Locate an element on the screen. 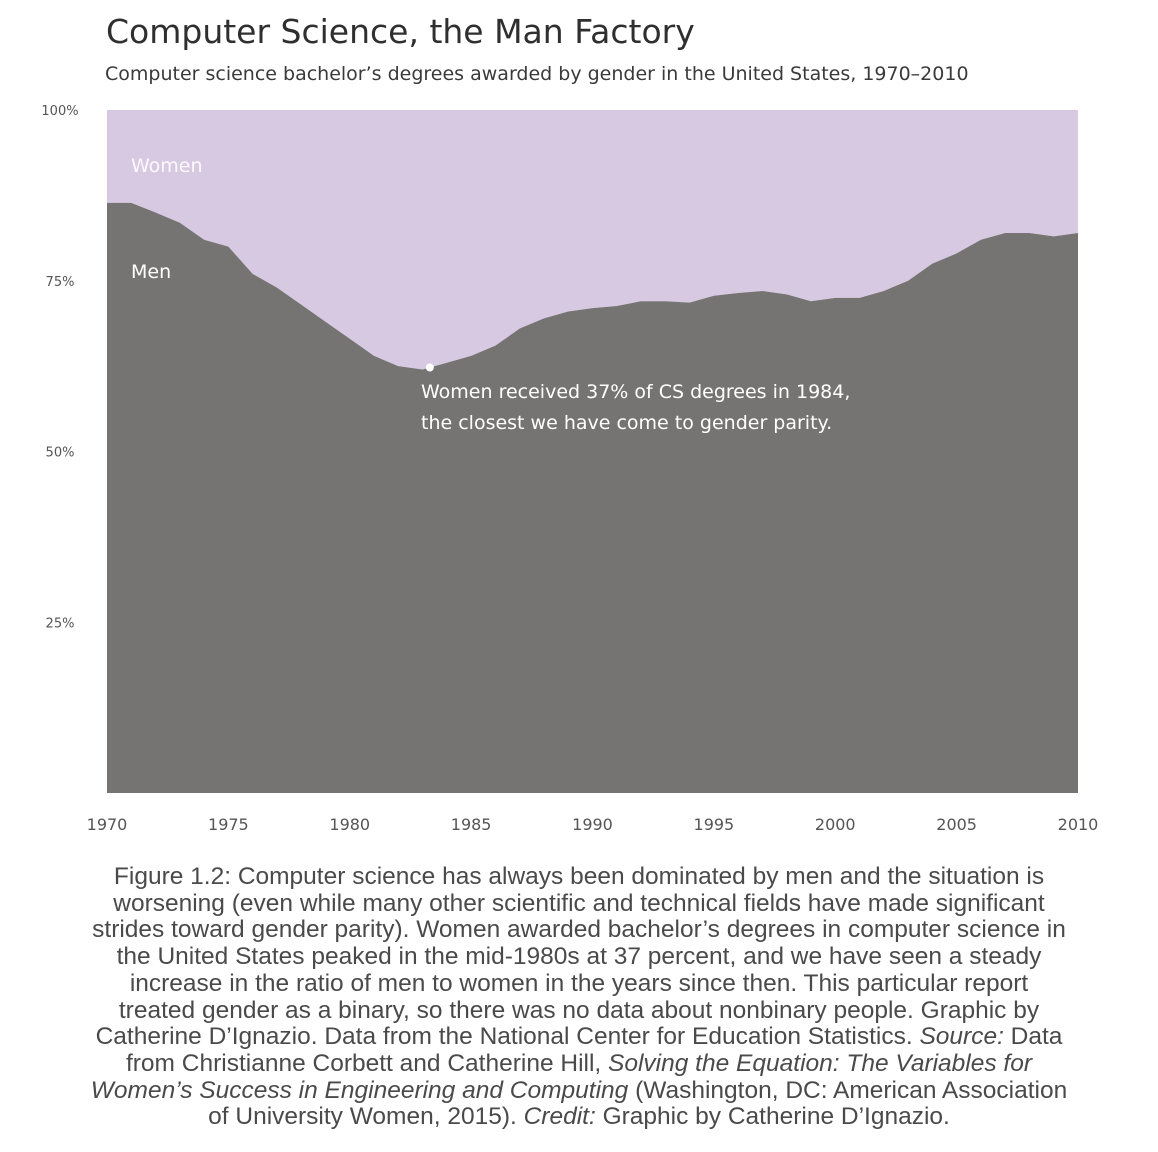 The width and height of the screenshot is (1158, 1152). series-label-men: Men is located at coordinates (151, 272).